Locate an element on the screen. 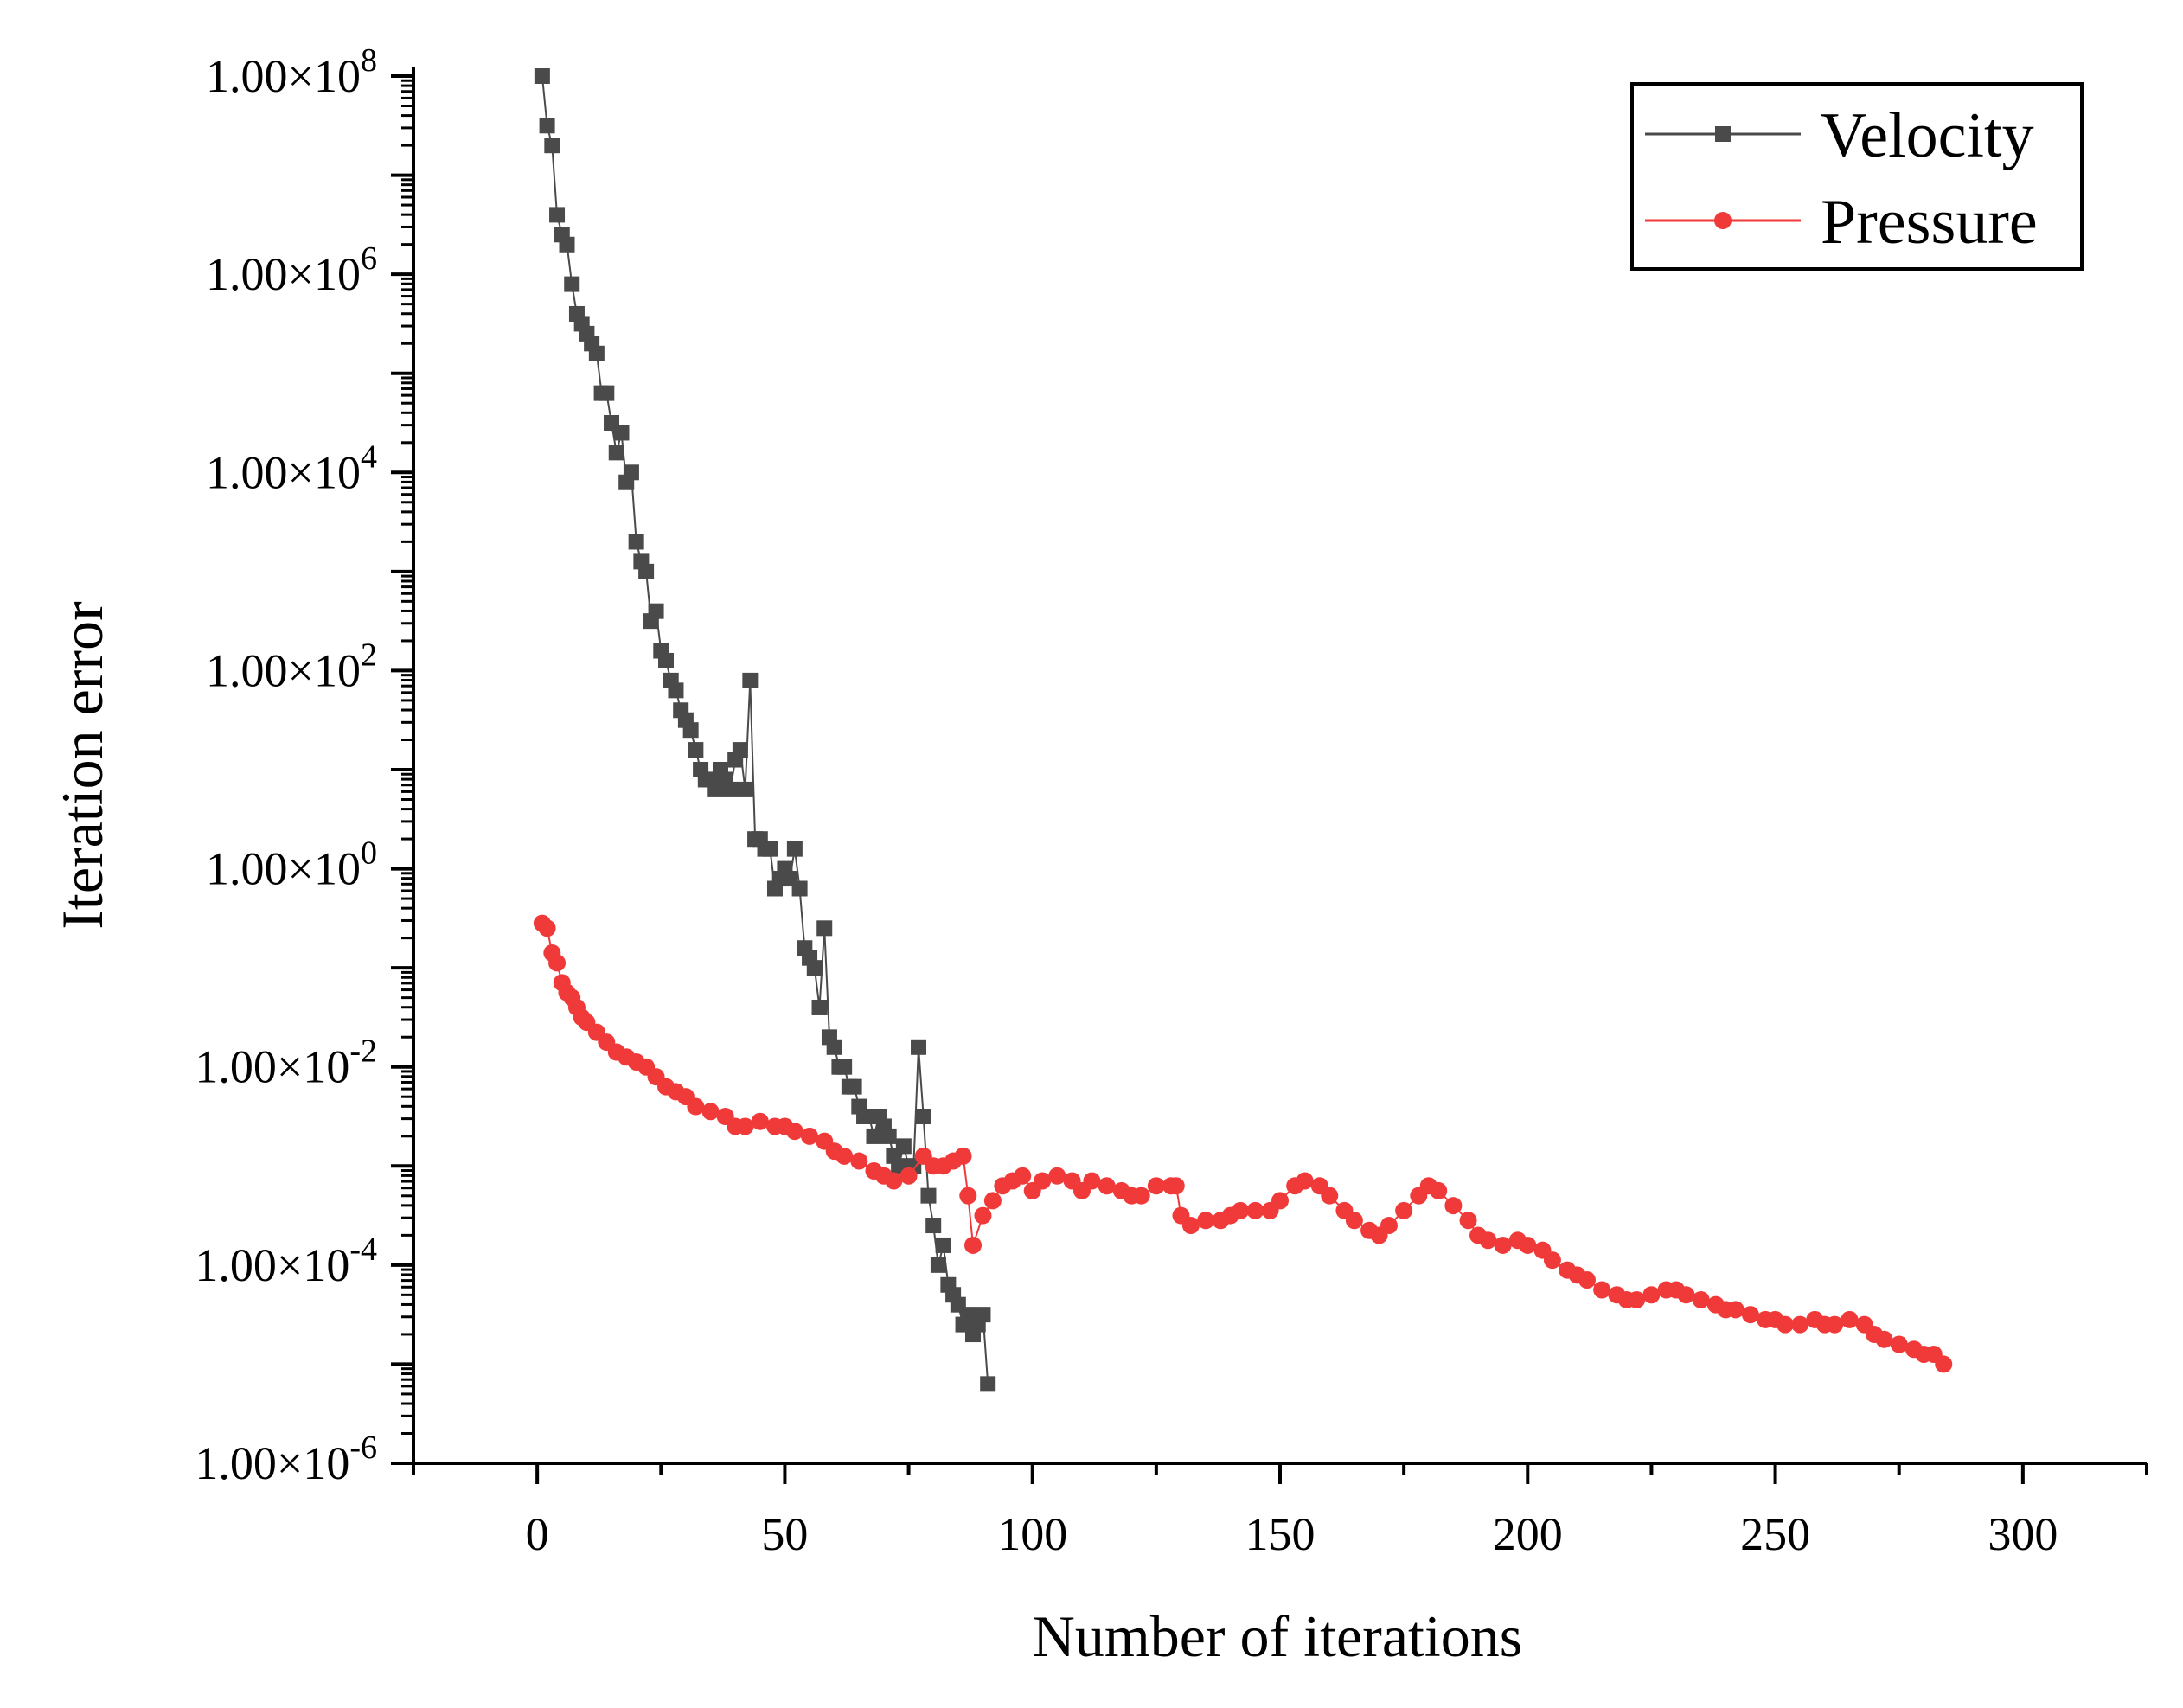 The height and width of the screenshot is (1708, 2183). y-tick-label: 1.00×10⁻⁶ is located at coordinates (286, 1459).